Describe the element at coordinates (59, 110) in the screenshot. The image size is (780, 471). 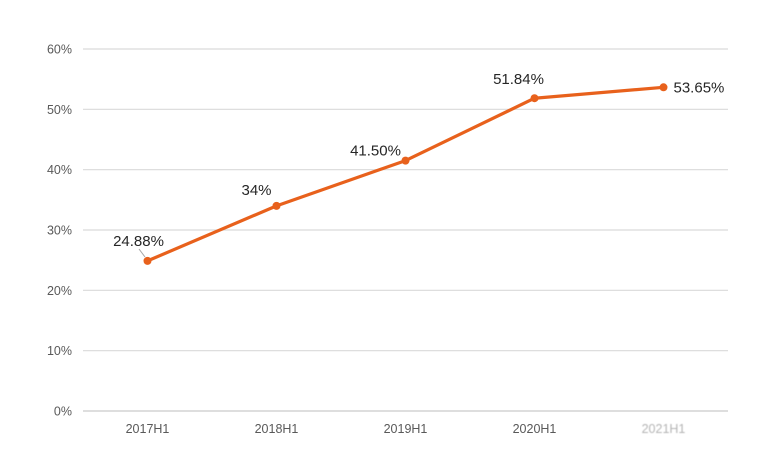
I see `y-axis-tick-label: 50%` at that location.